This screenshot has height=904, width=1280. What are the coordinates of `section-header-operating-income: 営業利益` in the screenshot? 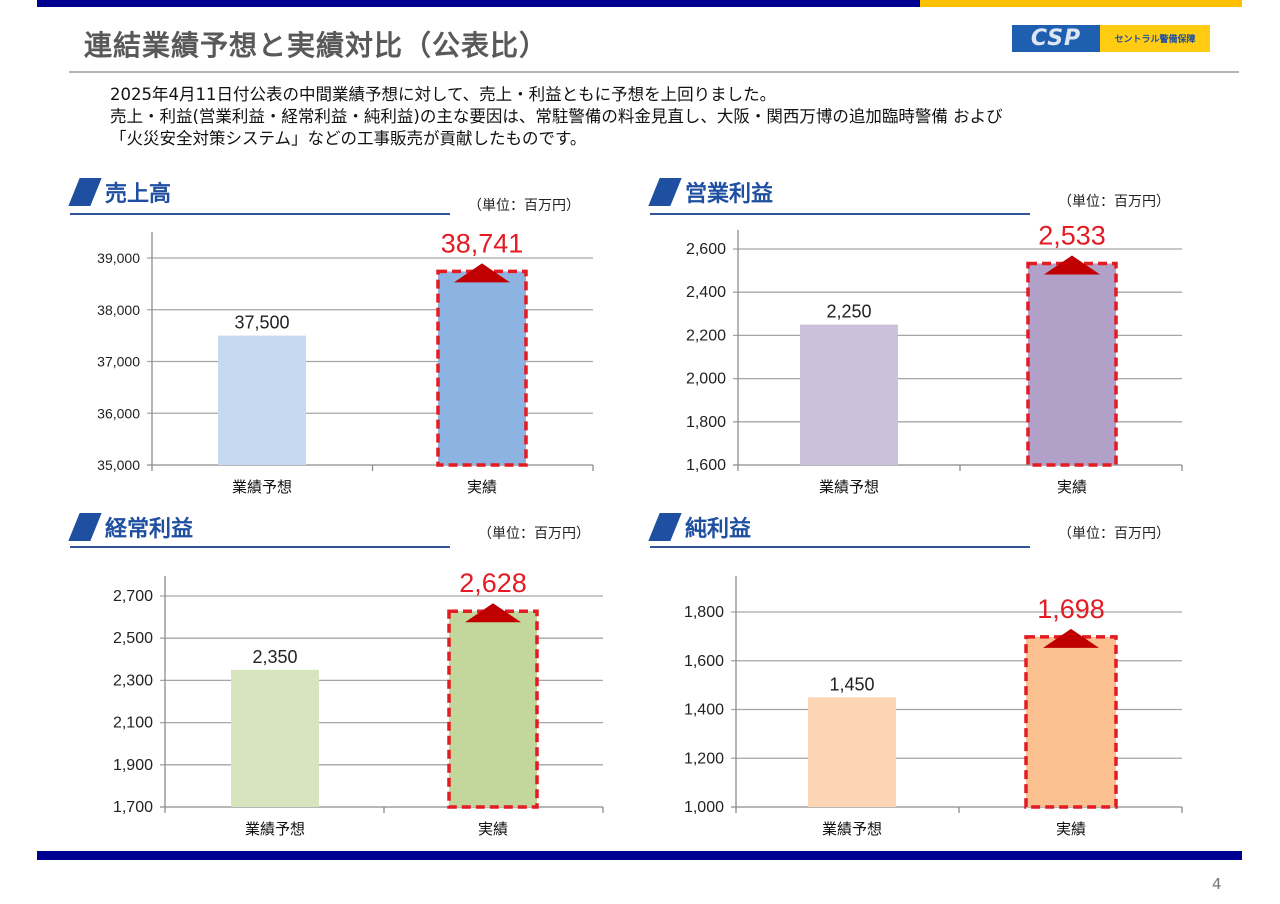 It's located at (711, 192).